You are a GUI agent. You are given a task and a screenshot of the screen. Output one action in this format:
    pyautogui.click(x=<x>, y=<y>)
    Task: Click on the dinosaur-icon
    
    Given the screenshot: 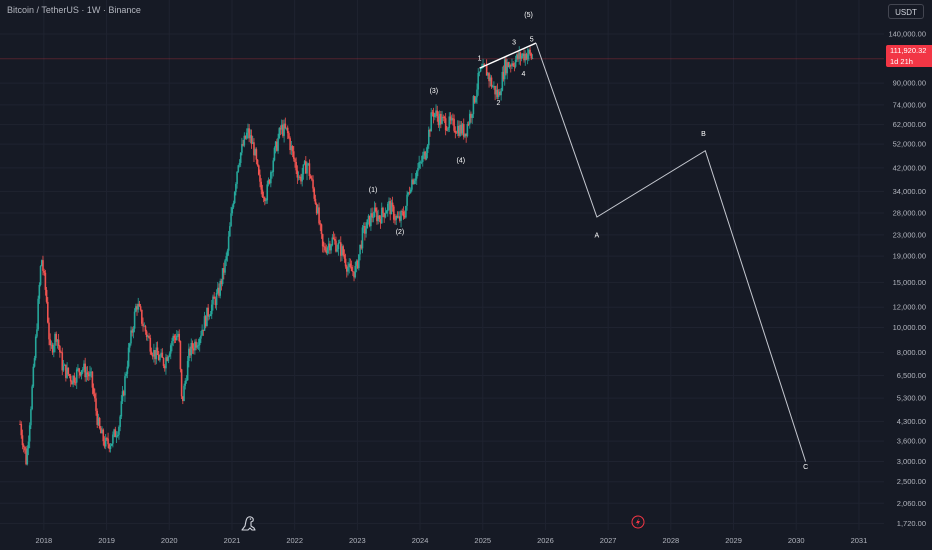 What is the action you would take?
    pyautogui.click(x=248, y=523)
    